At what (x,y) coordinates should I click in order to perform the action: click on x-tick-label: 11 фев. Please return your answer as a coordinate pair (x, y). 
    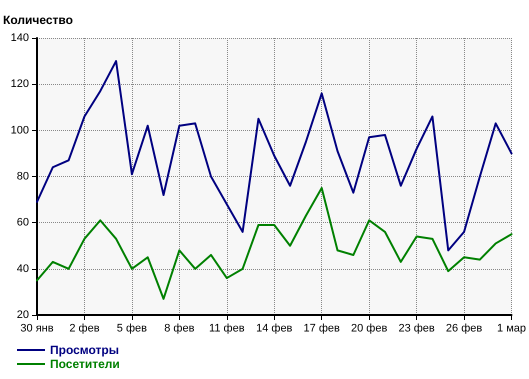
    Looking at the image, I should click on (227, 328).